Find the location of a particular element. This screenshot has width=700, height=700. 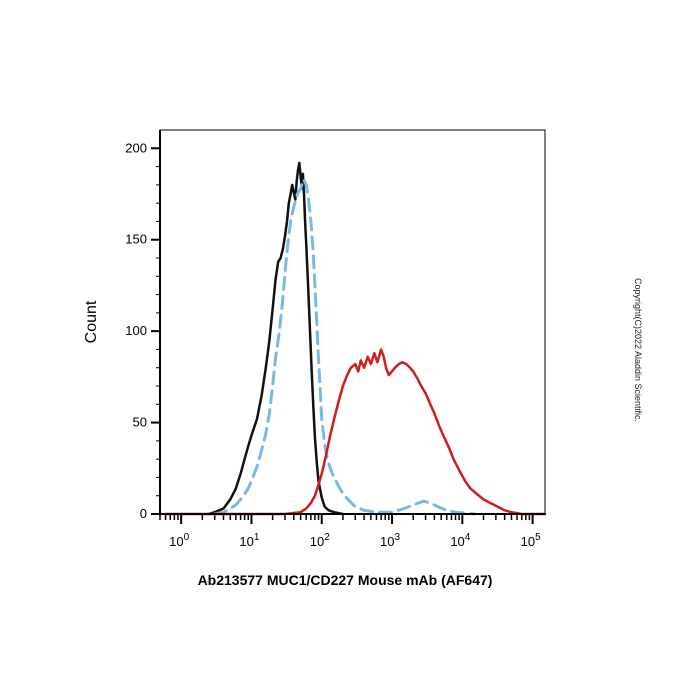

y-ticks: 0 50 100 150 200 is located at coordinates (142, 330).